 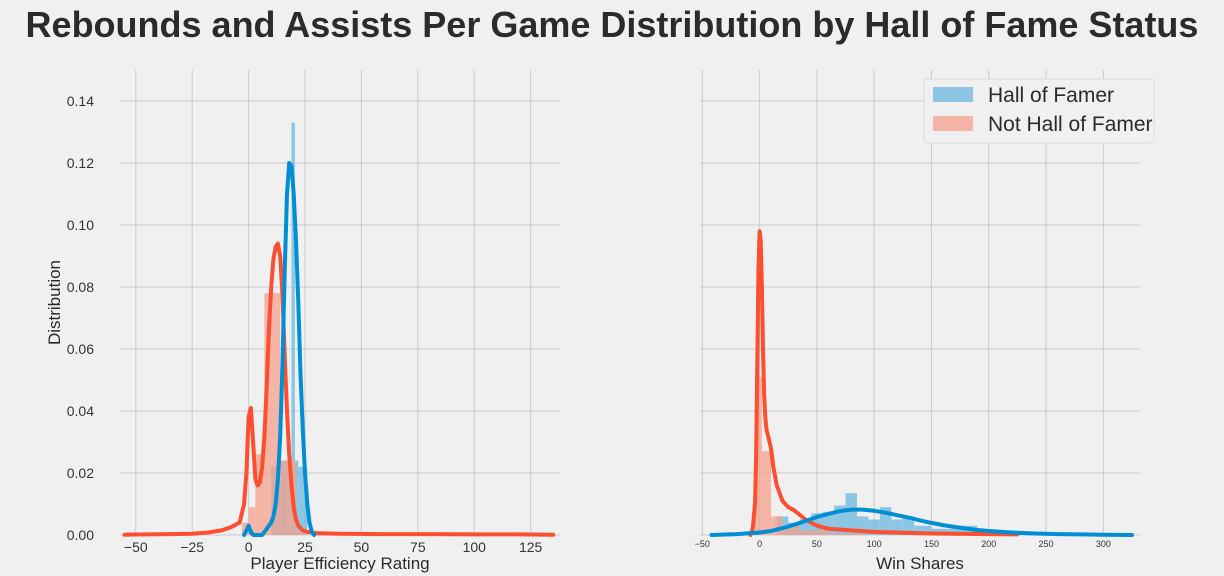 I want to click on x-axis-label: Player Efficiency Rating, so click(x=339, y=563).